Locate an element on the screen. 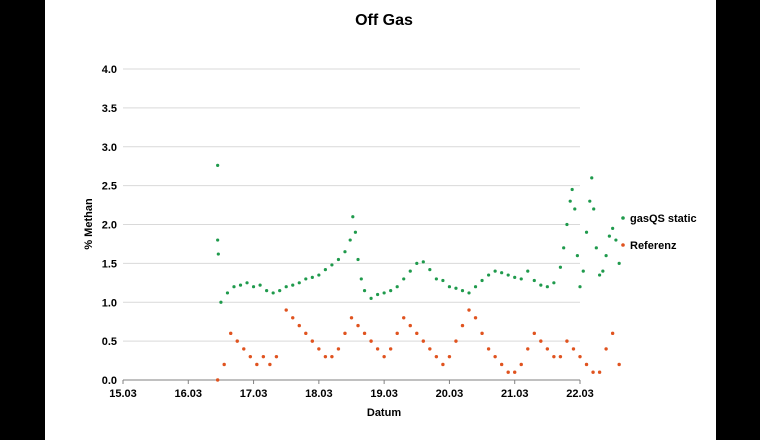  x-tick-label: 17.03 is located at coordinates (254, 394).